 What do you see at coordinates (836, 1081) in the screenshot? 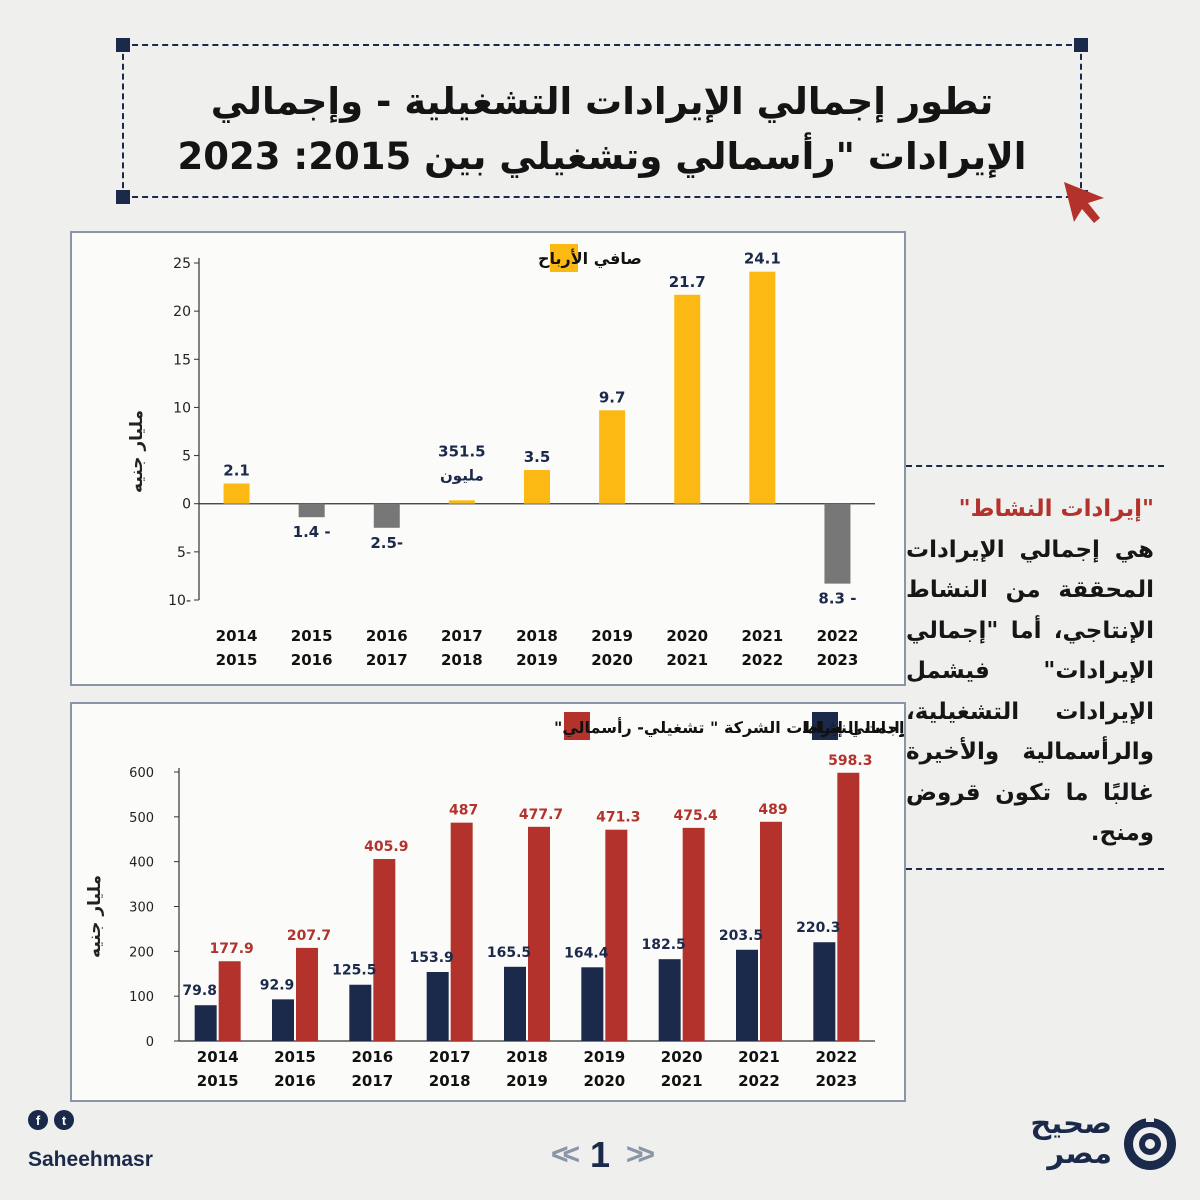
I see `x-tick-label: 2023` at bounding box center [836, 1081].